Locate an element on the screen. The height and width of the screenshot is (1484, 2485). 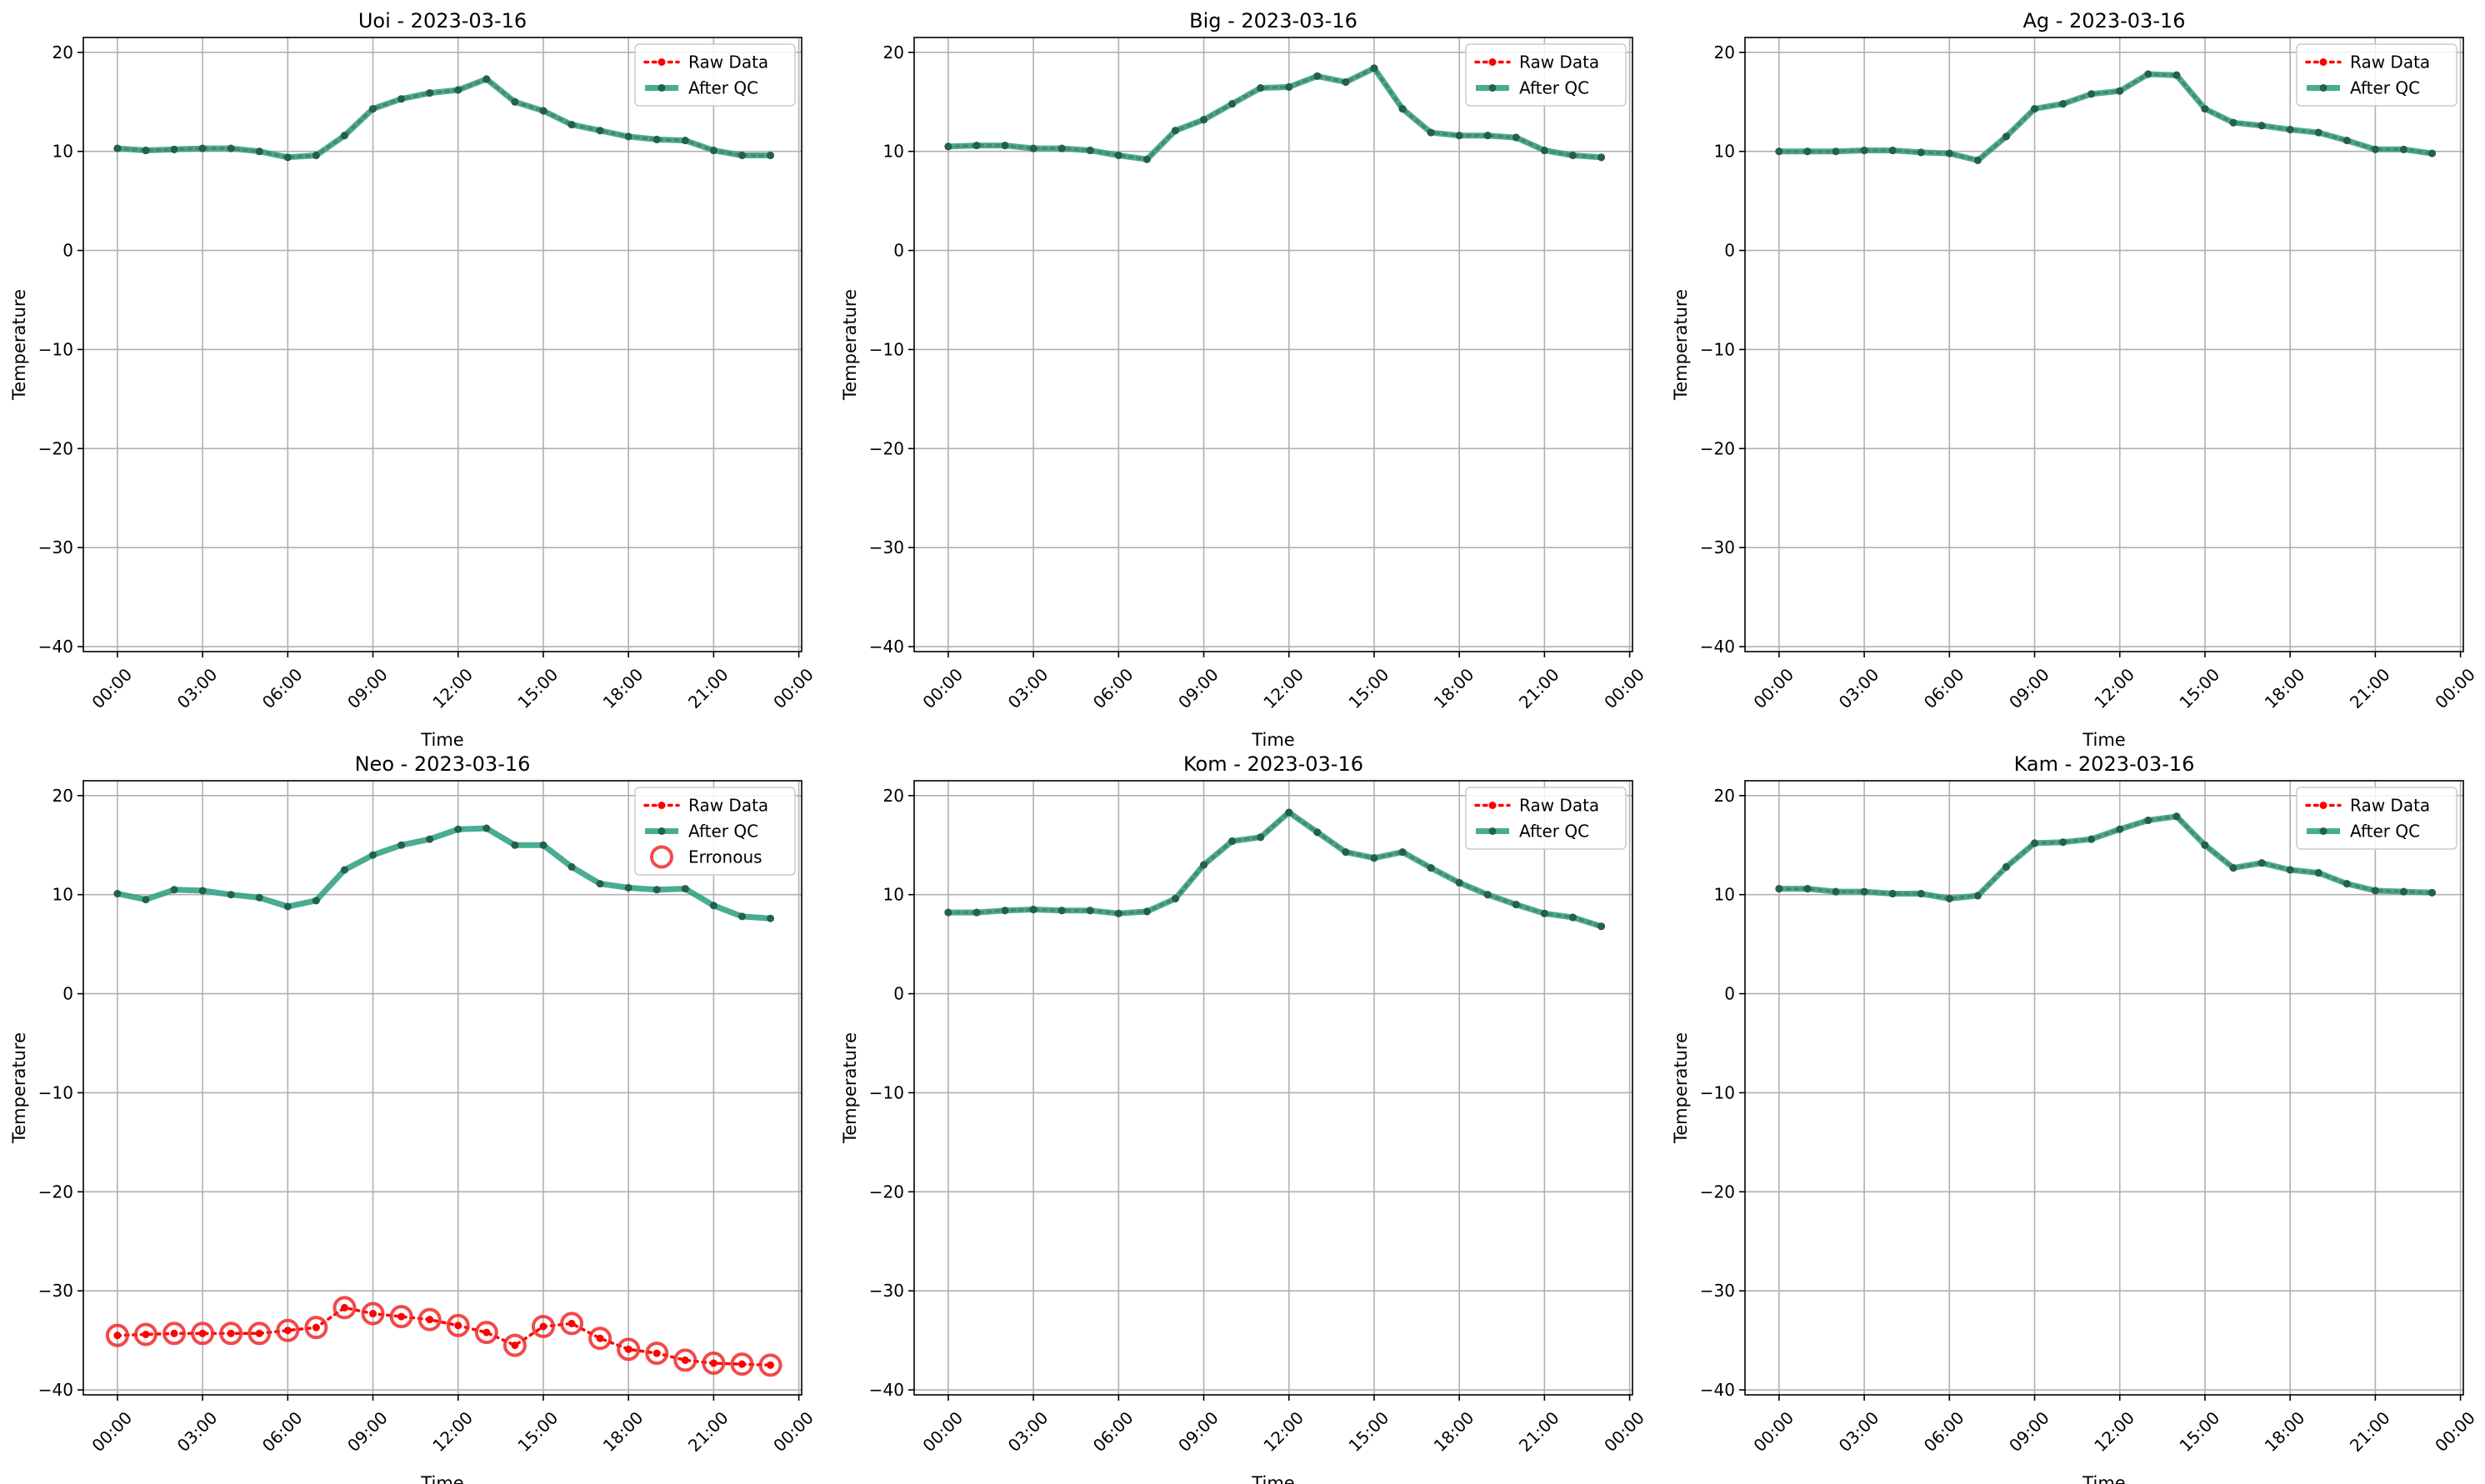
legend-after-qc-marker is located at coordinates (2323, 88).